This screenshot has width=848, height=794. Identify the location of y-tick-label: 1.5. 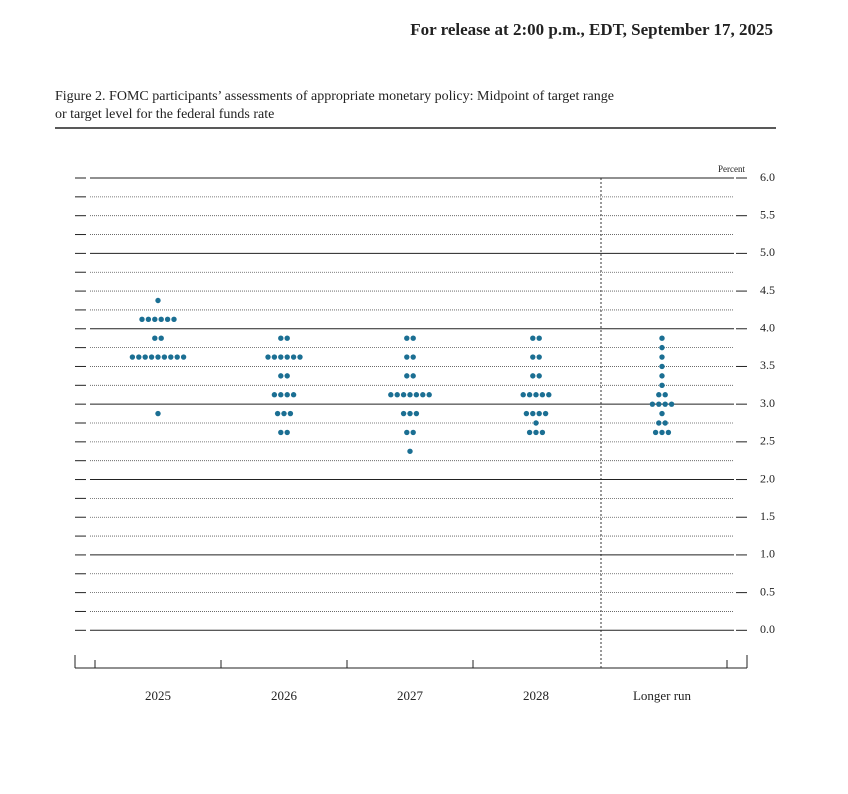
(767, 516).